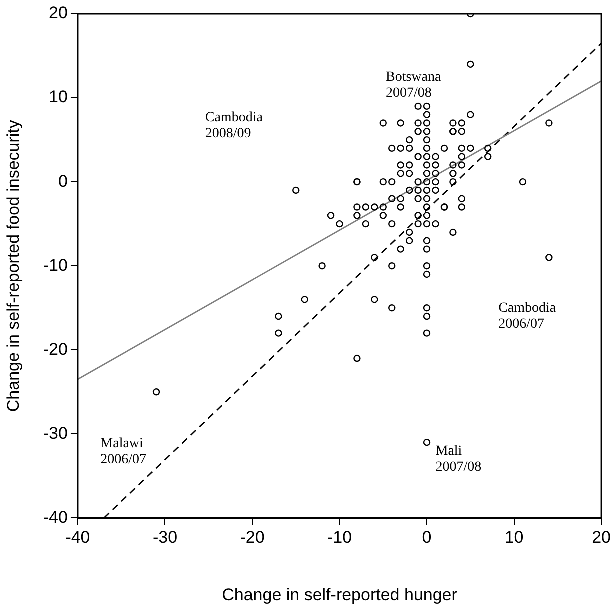 This screenshot has height=610, width=614. Describe the element at coordinates (427, 538) in the screenshot. I see `x-tick-label: 0` at that location.